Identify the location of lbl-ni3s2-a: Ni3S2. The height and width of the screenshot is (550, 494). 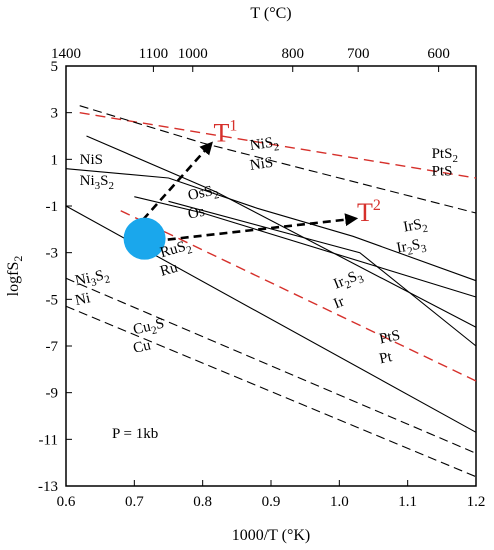
(97, 182).